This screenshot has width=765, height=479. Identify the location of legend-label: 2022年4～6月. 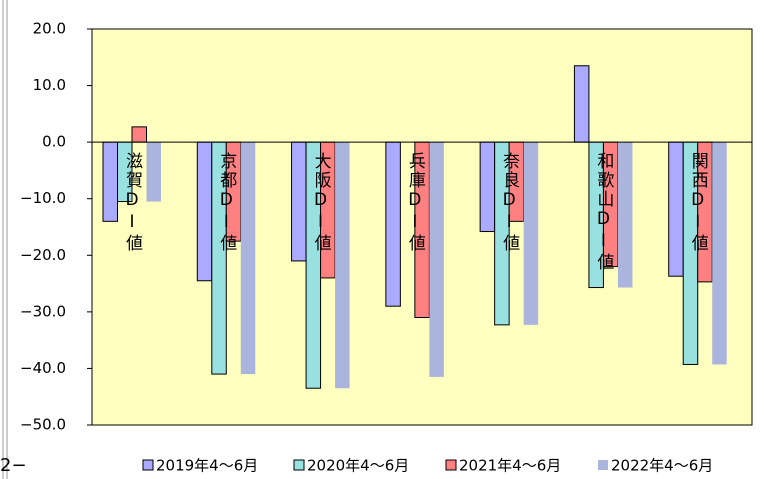
(662, 466).